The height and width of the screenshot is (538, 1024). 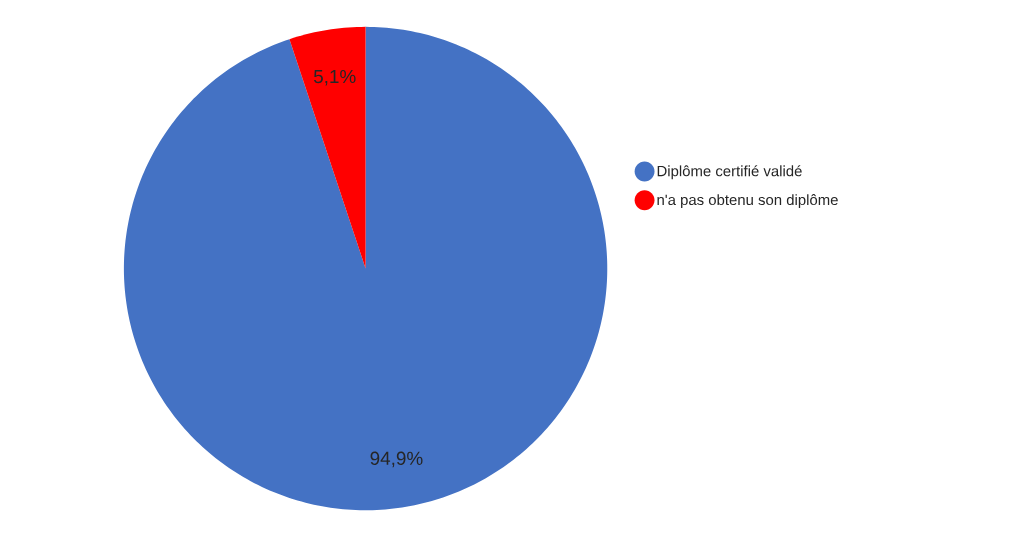 What do you see at coordinates (729, 172) in the screenshot?
I see `legend-label: Diplôme certifié validé` at bounding box center [729, 172].